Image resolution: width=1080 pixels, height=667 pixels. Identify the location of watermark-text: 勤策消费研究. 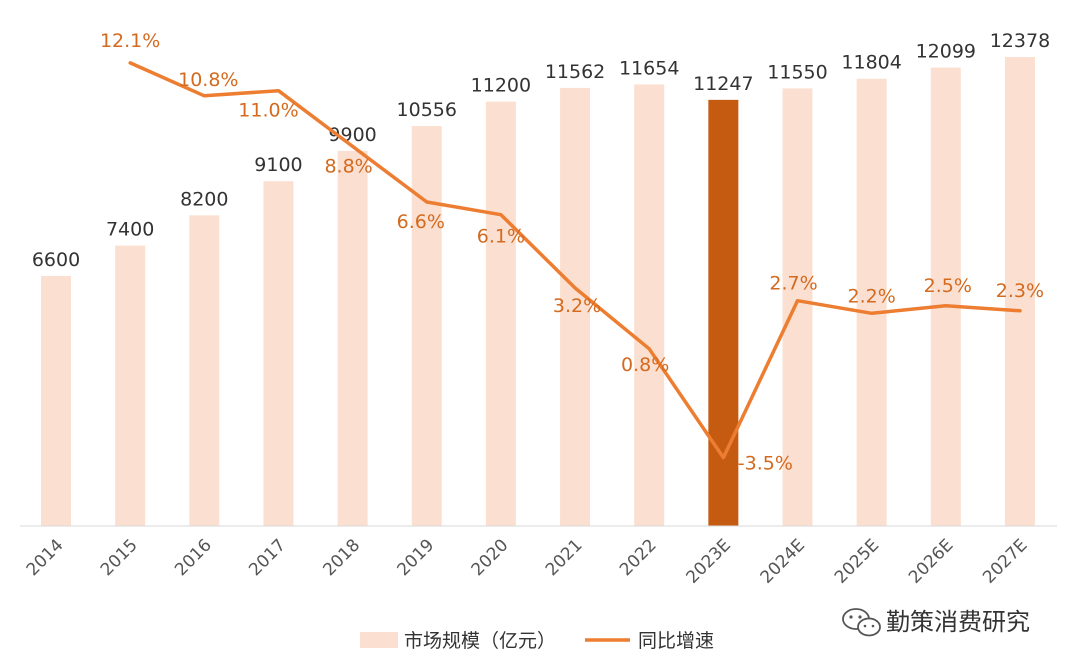
(958, 622).